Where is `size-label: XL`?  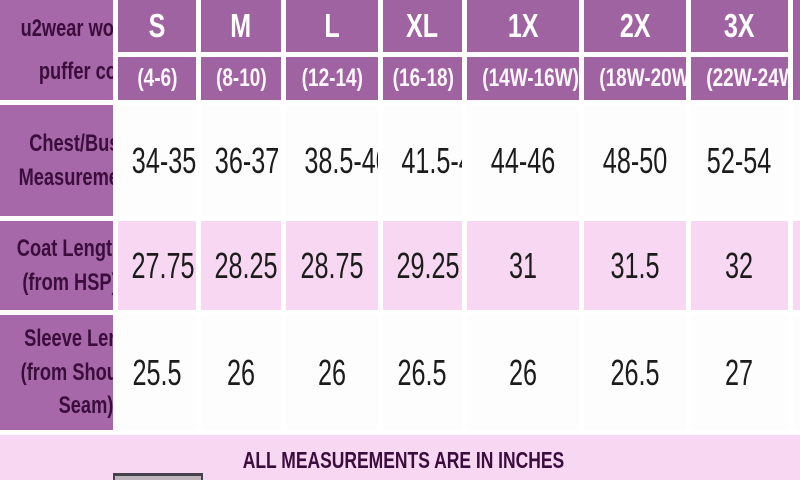 size-label: XL is located at coordinates (422, 26).